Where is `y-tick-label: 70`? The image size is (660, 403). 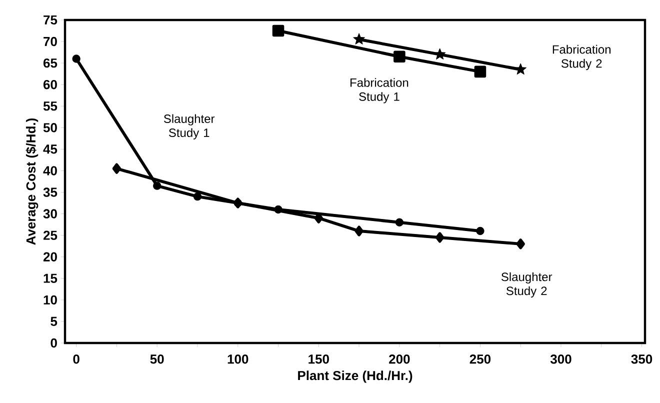 y-tick-label: 70 is located at coordinates (50, 41).